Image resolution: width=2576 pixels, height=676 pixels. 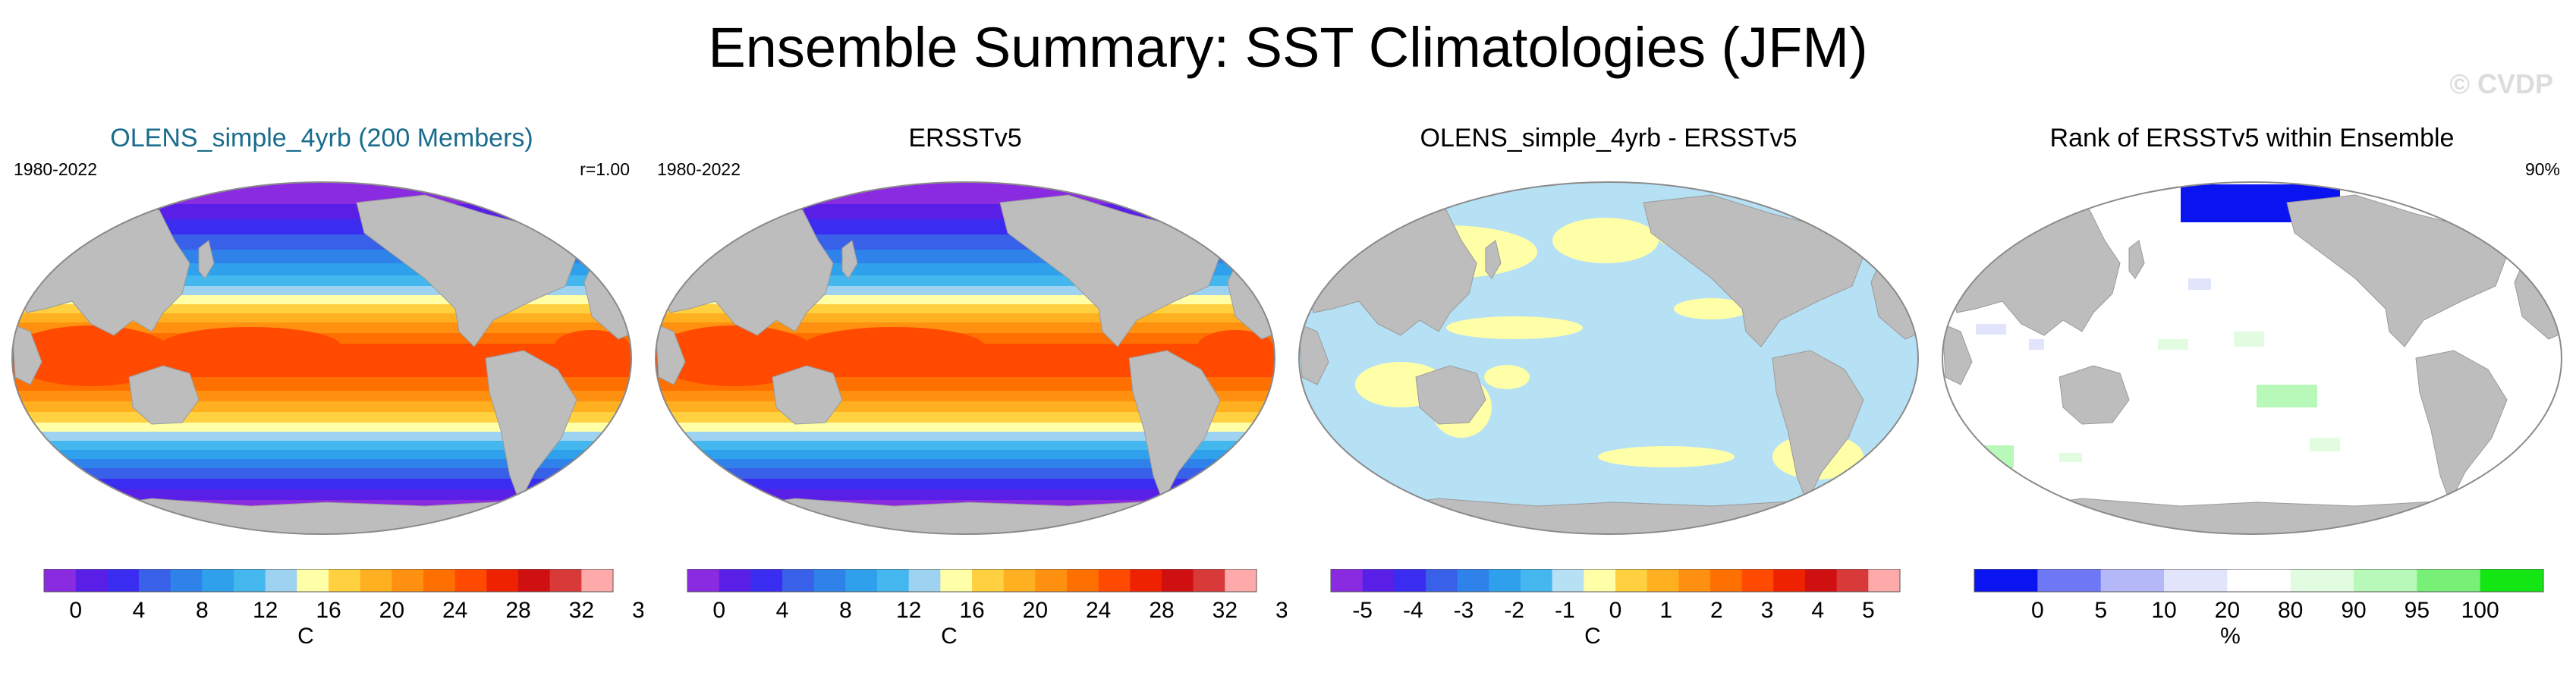 I want to click on colorbar-tick-label: 3, so click(x=1767, y=610).